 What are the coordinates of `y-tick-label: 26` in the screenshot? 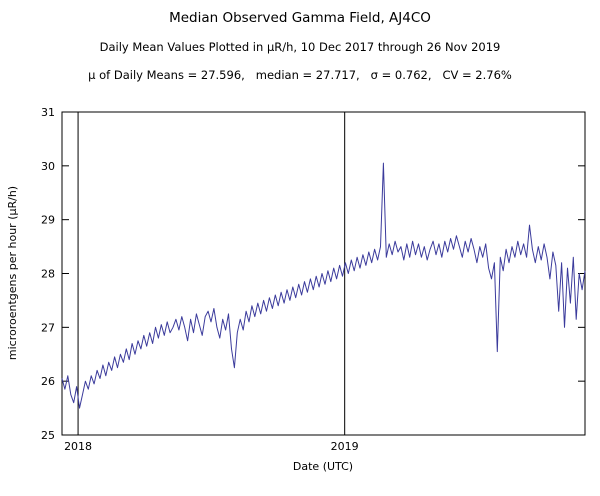 It's located at (48, 381).